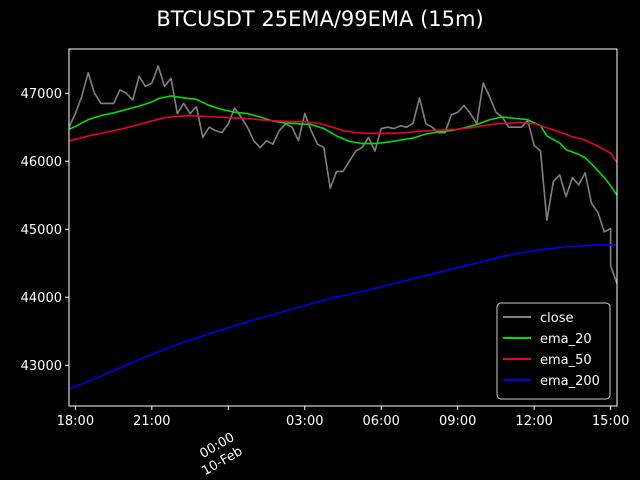  Describe the element at coordinates (566, 339) in the screenshot. I see `legend-label-ema-20: ema_20` at that location.